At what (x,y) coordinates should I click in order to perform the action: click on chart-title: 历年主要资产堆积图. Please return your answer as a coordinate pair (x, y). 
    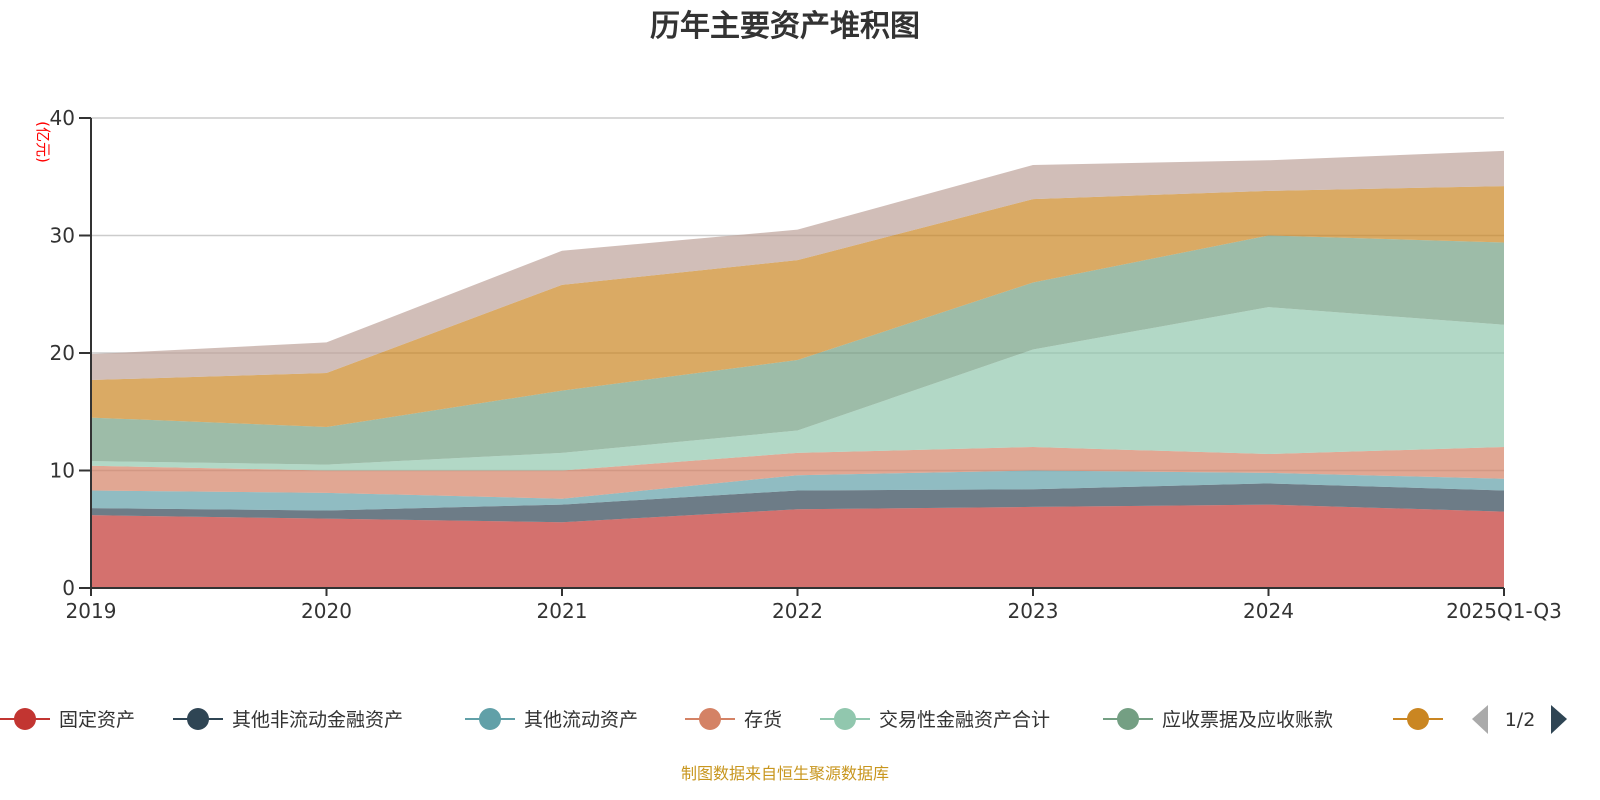
    Looking at the image, I should click on (785, 26).